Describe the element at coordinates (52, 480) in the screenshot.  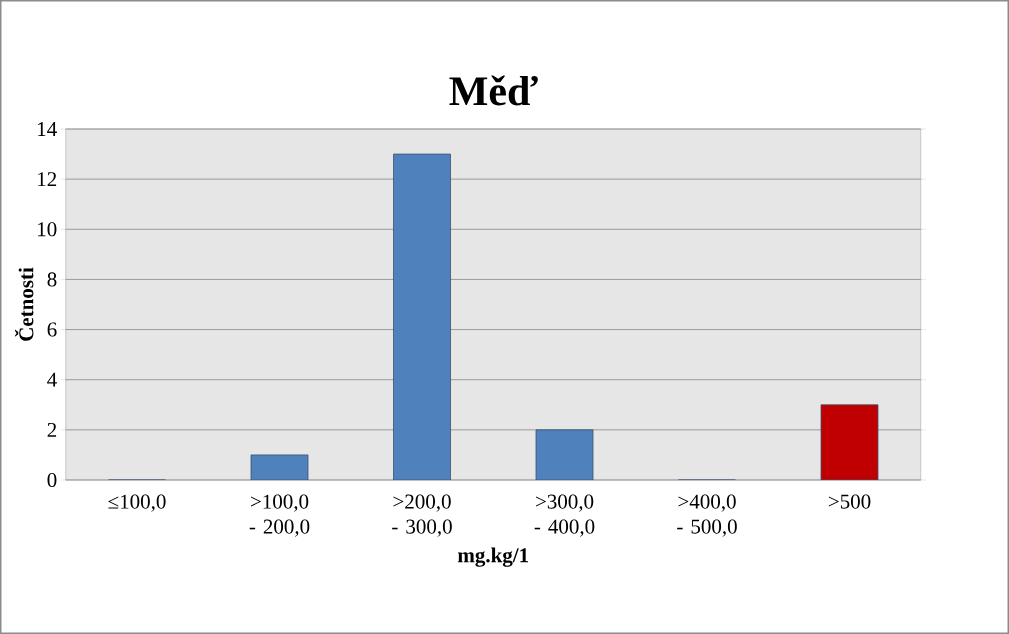
I see `y-tick-label: 0` at that location.